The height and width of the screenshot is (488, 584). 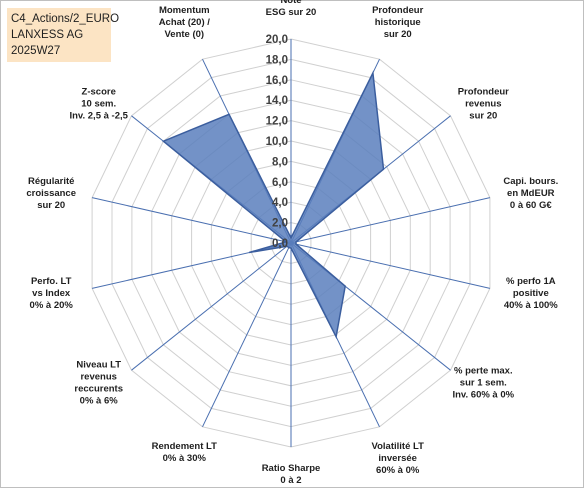 I want to click on axis-label-line: croissance, so click(x=51, y=193).